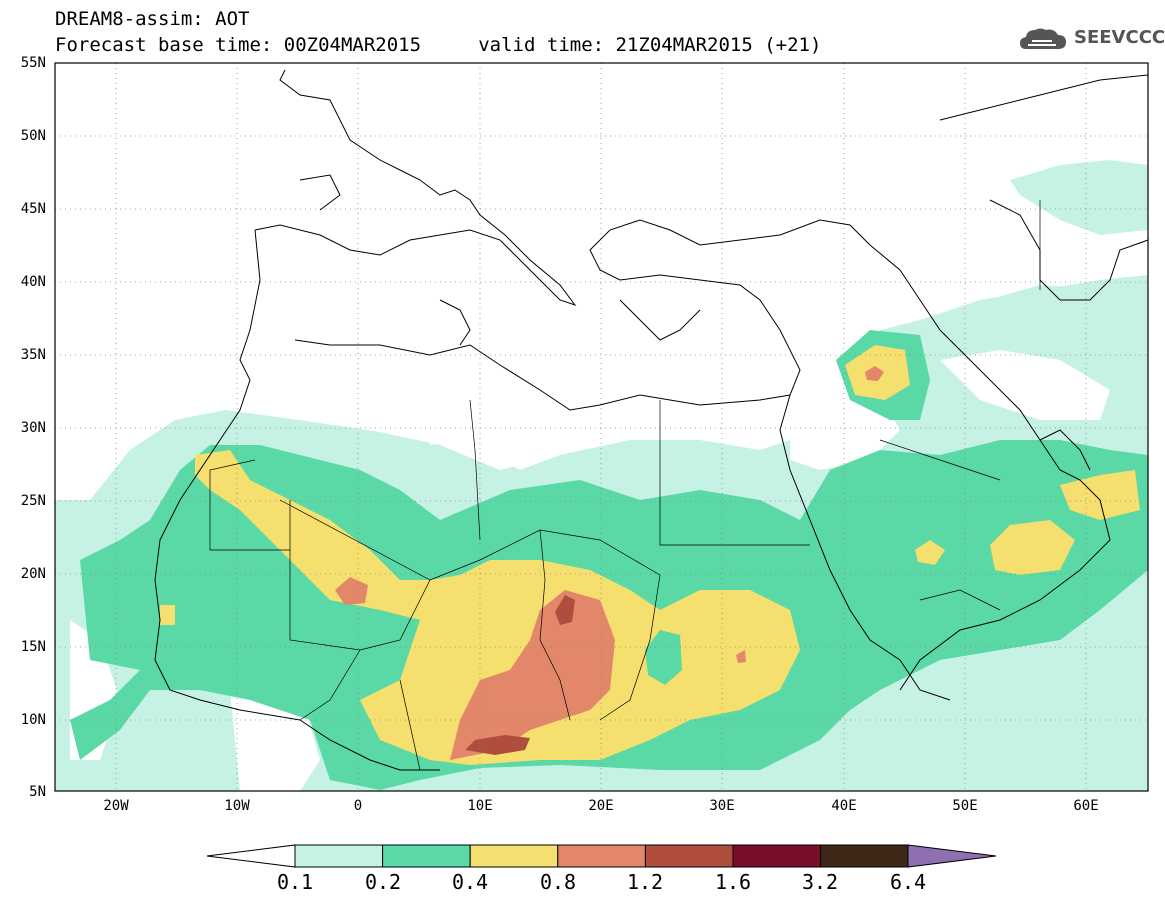 This screenshot has height=905, width=1165. What do you see at coordinates (358, 806) in the screenshot?
I see `lon-label: 0` at bounding box center [358, 806].